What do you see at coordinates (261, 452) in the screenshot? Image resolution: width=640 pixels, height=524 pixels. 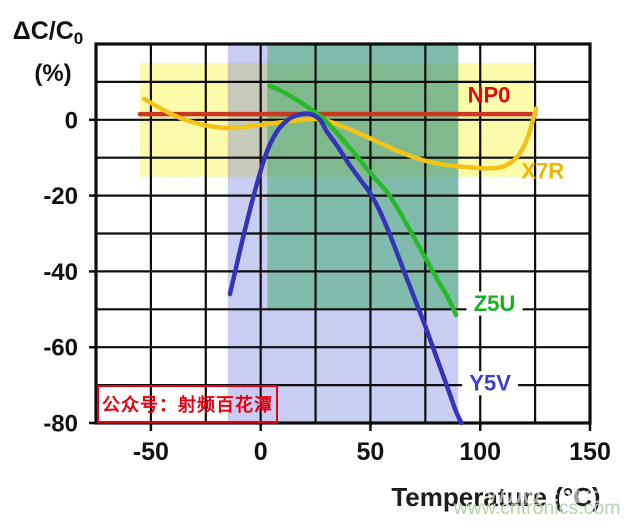 I see `x-tick-label: 0` at bounding box center [261, 452].